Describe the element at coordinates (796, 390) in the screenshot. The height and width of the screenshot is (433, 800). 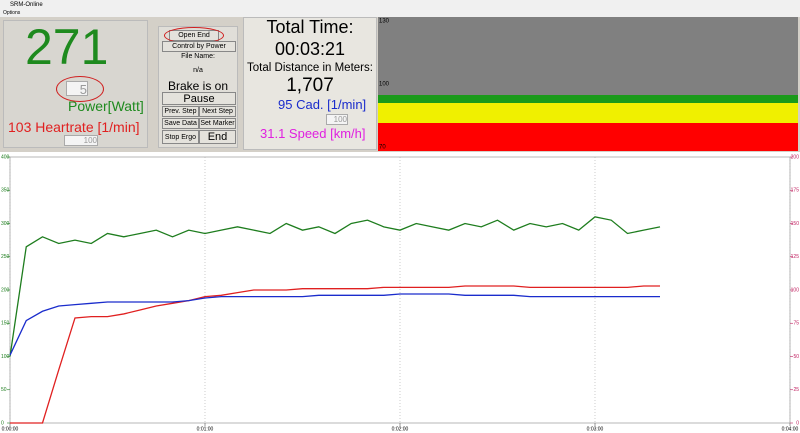
I see `y2-tick-label: 25` at that location.